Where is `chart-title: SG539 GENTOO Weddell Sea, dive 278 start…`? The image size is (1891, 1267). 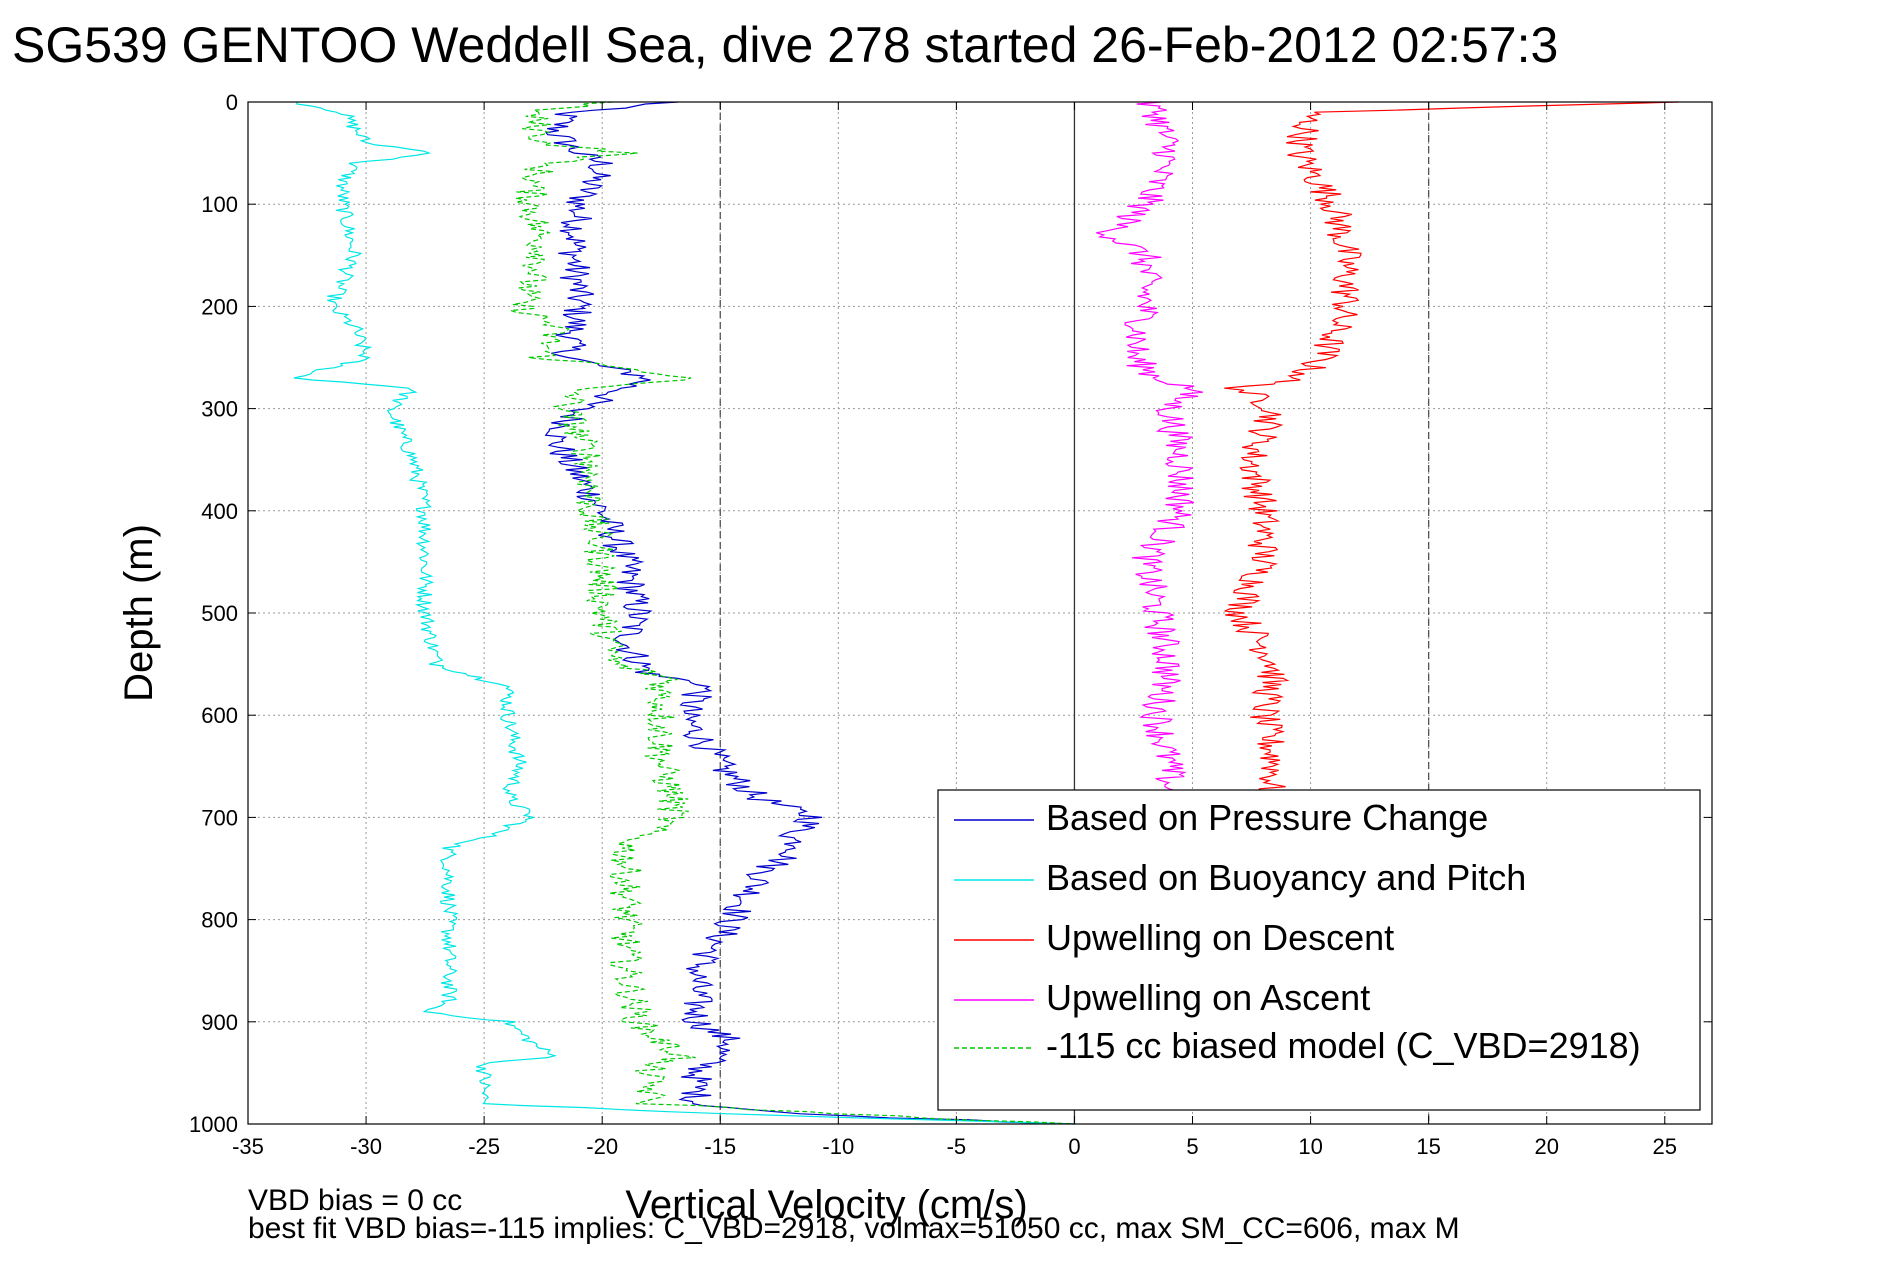
chart-title: SG539 GENTOO Weddell Sea, dive 278 start… is located at coordinates (785, 45).